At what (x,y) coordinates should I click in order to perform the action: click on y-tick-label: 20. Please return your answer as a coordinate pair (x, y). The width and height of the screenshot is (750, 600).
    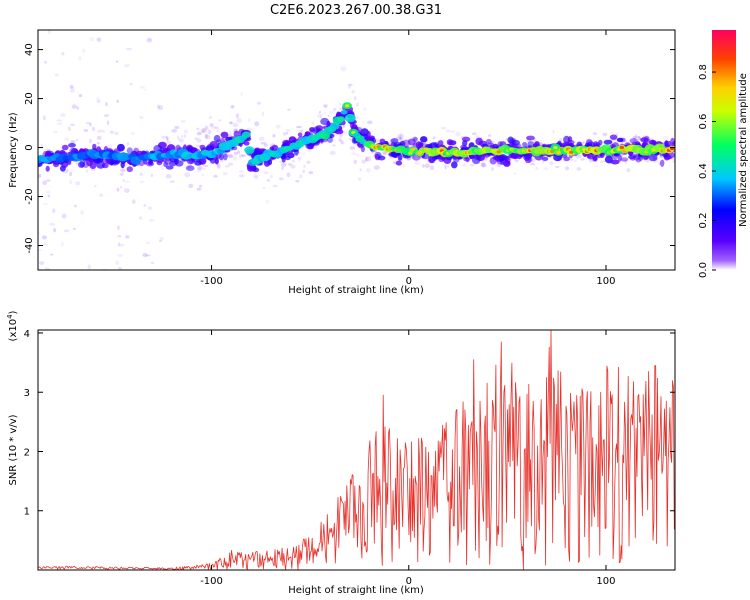
    Looking at the image, I should click on (29, 98).